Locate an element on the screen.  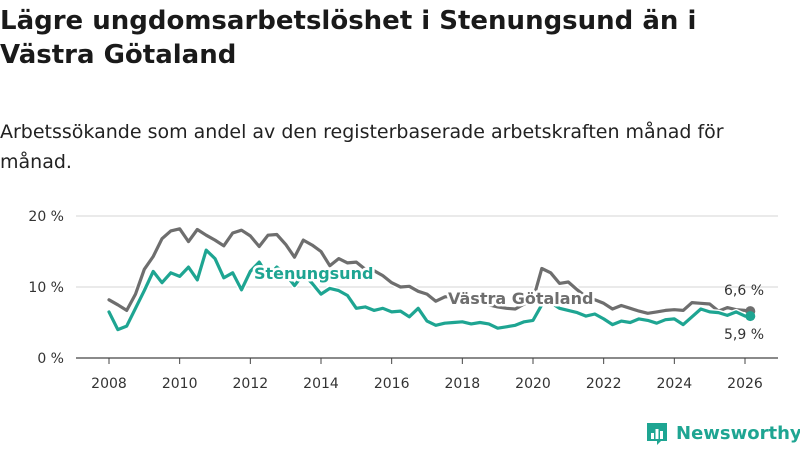
brand-logo: Newsworthy is located at coordinates (722, 433).